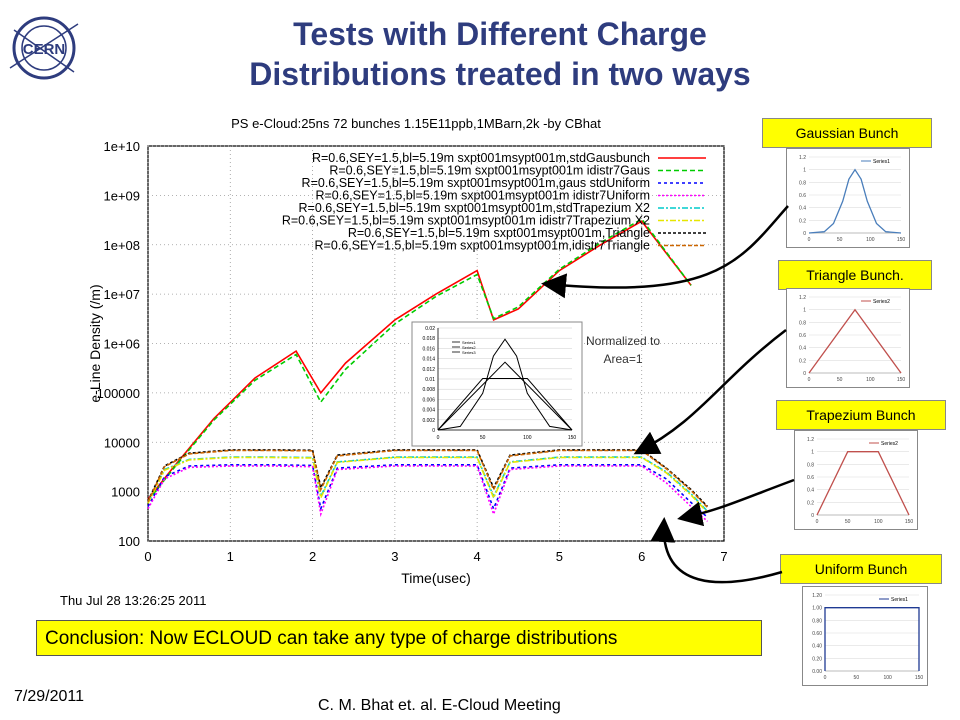  Describe the element at coordinates (394, 556) in the screenshot. I see `x-tick-label: 3` at that location.